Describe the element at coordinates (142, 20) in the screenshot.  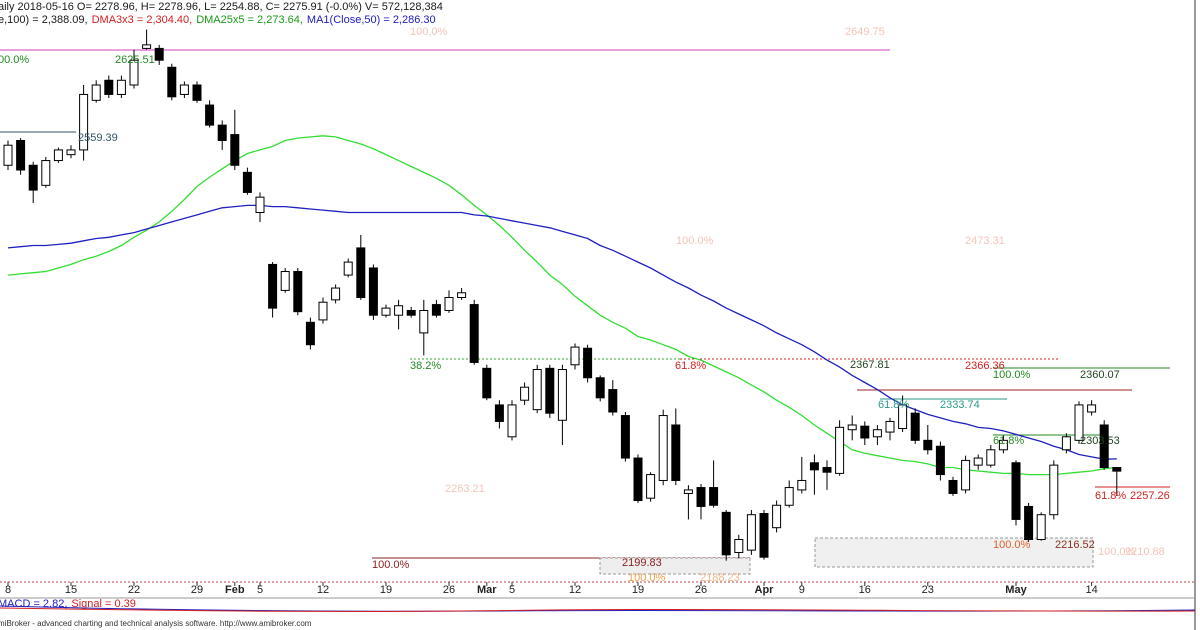
I see `legend-item: DMA3x3 = 2,304.40,` at that location.